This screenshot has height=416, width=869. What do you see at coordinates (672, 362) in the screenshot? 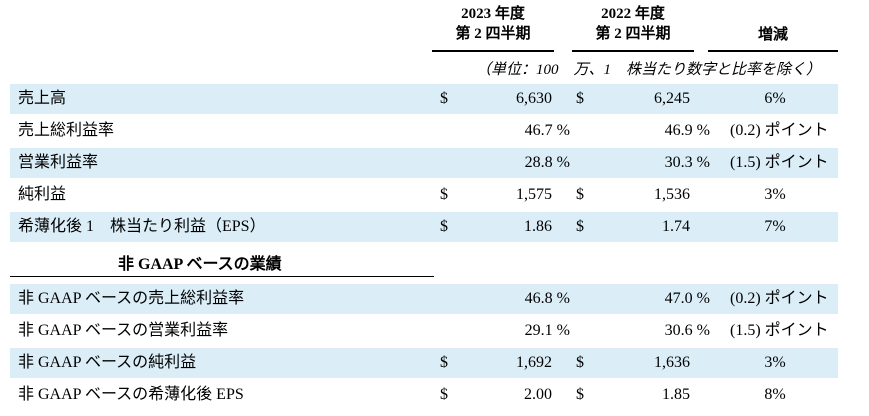
I see `value-2022: 1,636` at bounding box center [672, 362].